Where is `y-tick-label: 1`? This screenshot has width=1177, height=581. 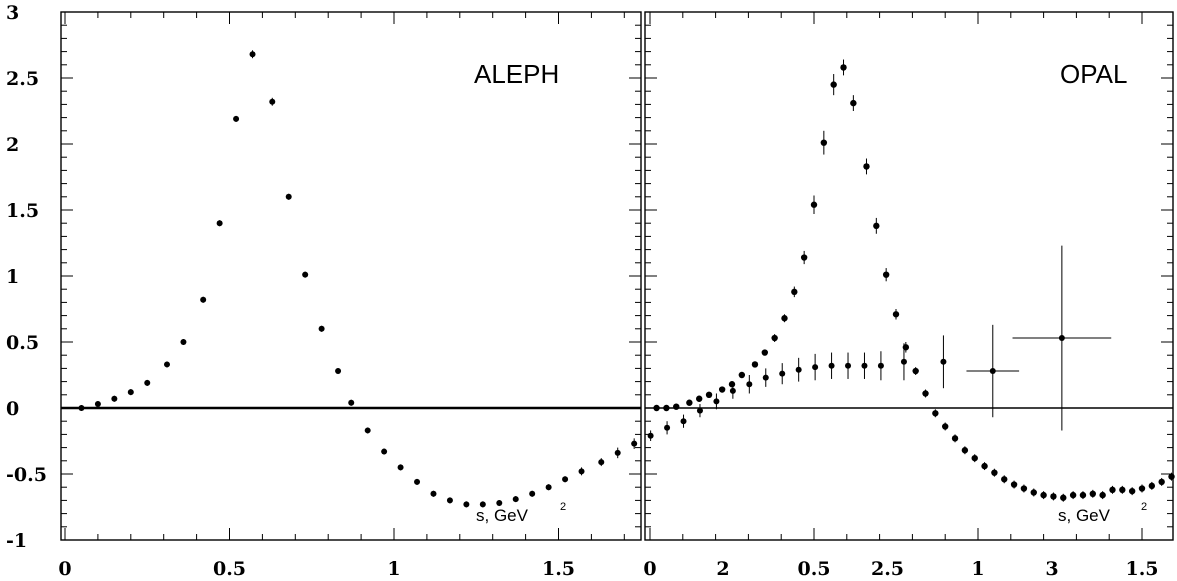 y-tick-label: 1 is located at coordinates (12, 277).